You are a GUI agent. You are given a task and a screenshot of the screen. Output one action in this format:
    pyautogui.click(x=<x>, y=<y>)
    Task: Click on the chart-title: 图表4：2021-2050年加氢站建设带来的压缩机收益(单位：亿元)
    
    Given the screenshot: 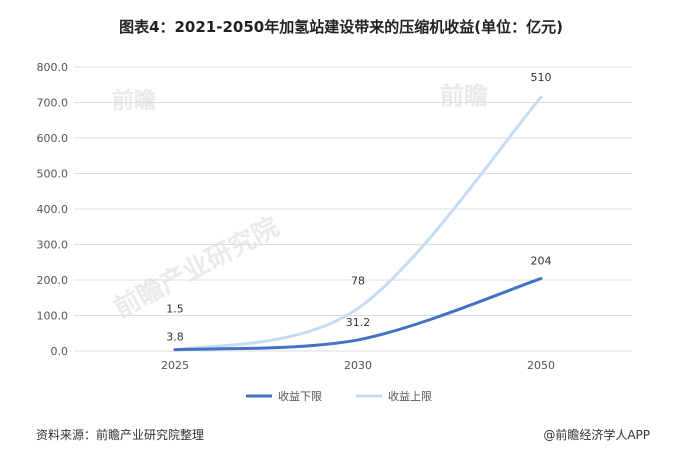 What is the action you would take?
    pyautogui.click(x=341, y=27)
    